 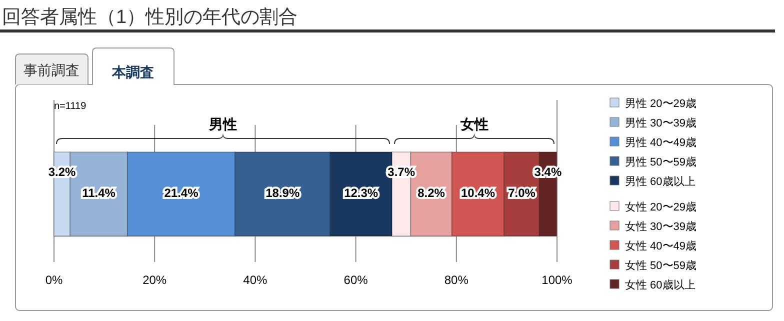 I want to click on legend-label: 男性 30〜39歳, so click(x=661, y=123).